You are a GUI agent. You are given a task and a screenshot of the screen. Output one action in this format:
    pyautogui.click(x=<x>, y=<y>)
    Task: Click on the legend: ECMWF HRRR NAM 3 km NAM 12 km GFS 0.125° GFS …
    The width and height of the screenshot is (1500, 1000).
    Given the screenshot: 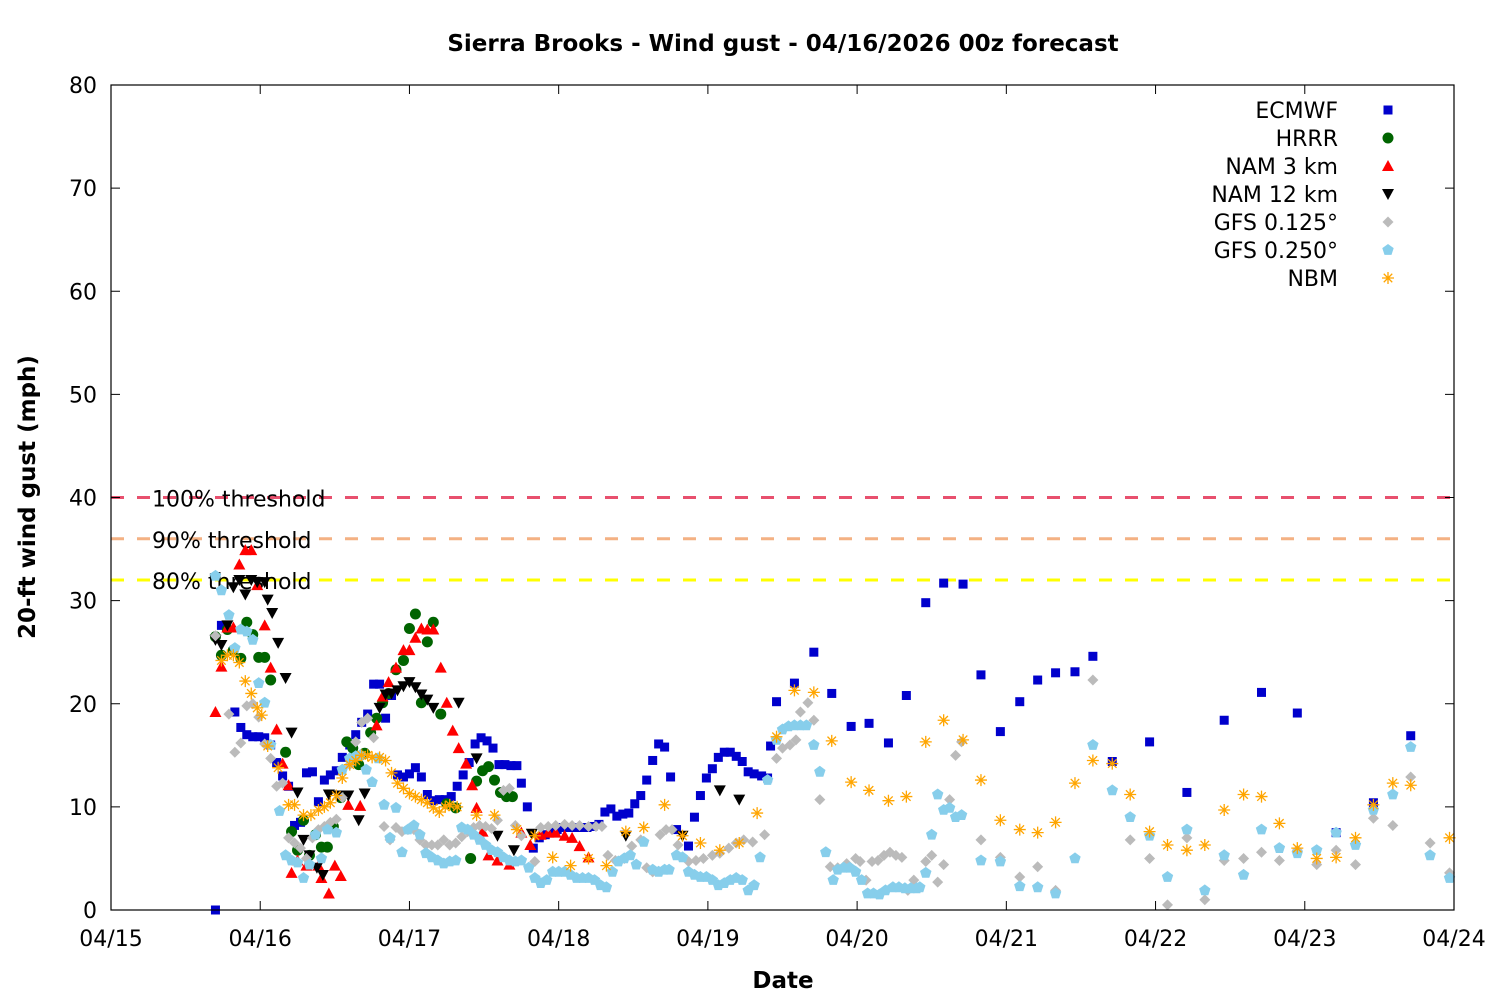 What is the action you would take?
    pyautogui.click(x=1302, y=195)
    